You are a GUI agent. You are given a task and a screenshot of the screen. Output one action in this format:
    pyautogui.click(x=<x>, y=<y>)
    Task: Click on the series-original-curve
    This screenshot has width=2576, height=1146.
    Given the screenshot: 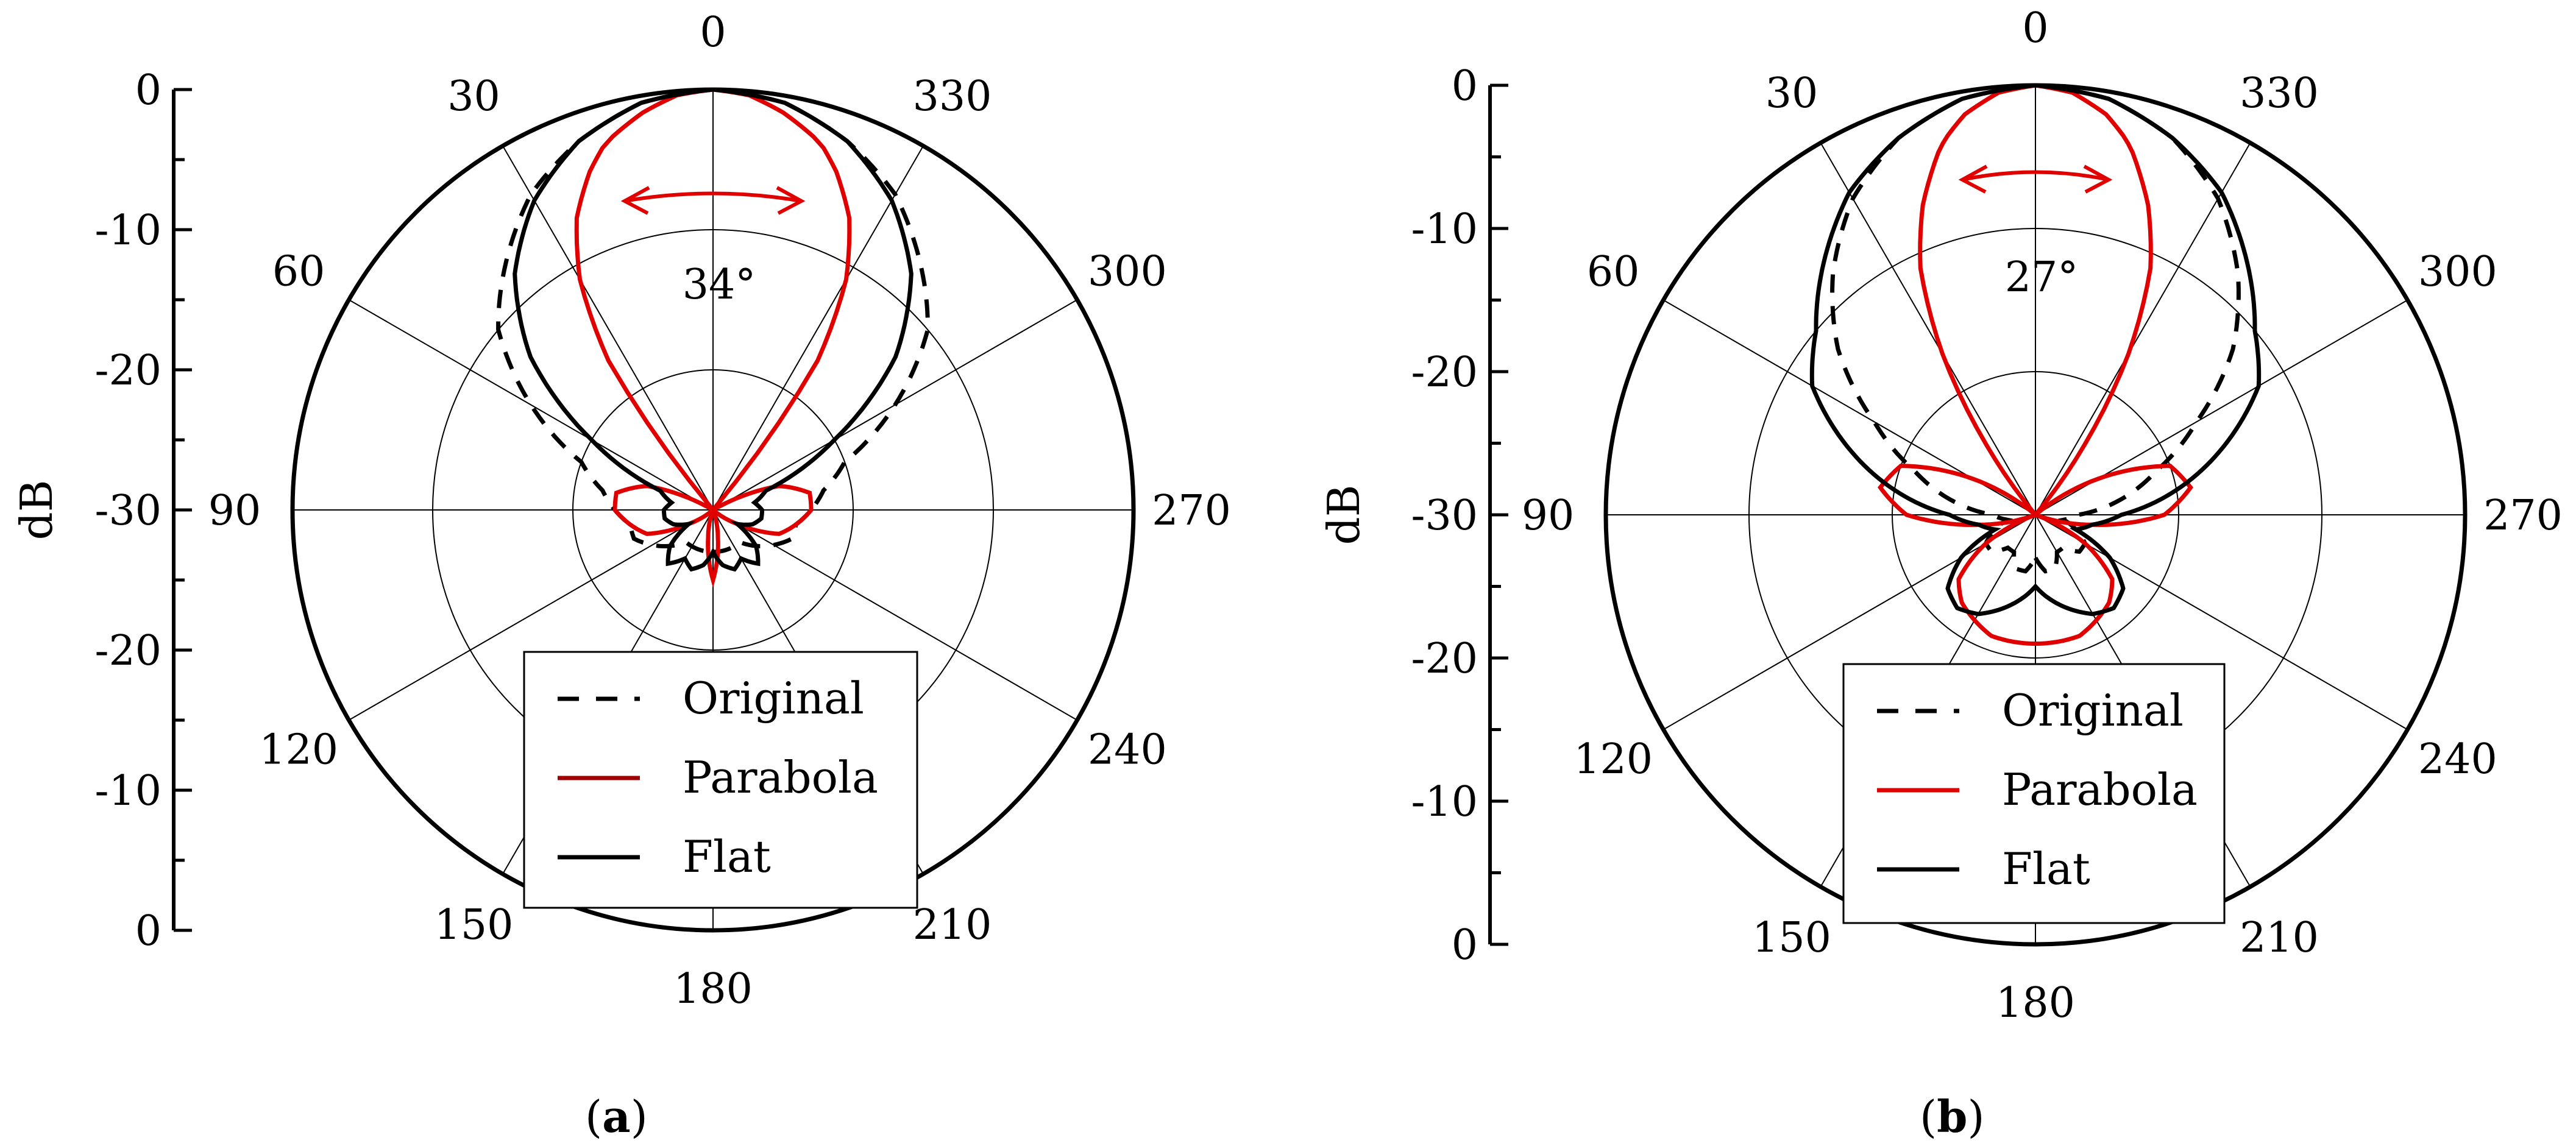 What is the action you would take?
    pyautogui.click(x=713, y=320)
    